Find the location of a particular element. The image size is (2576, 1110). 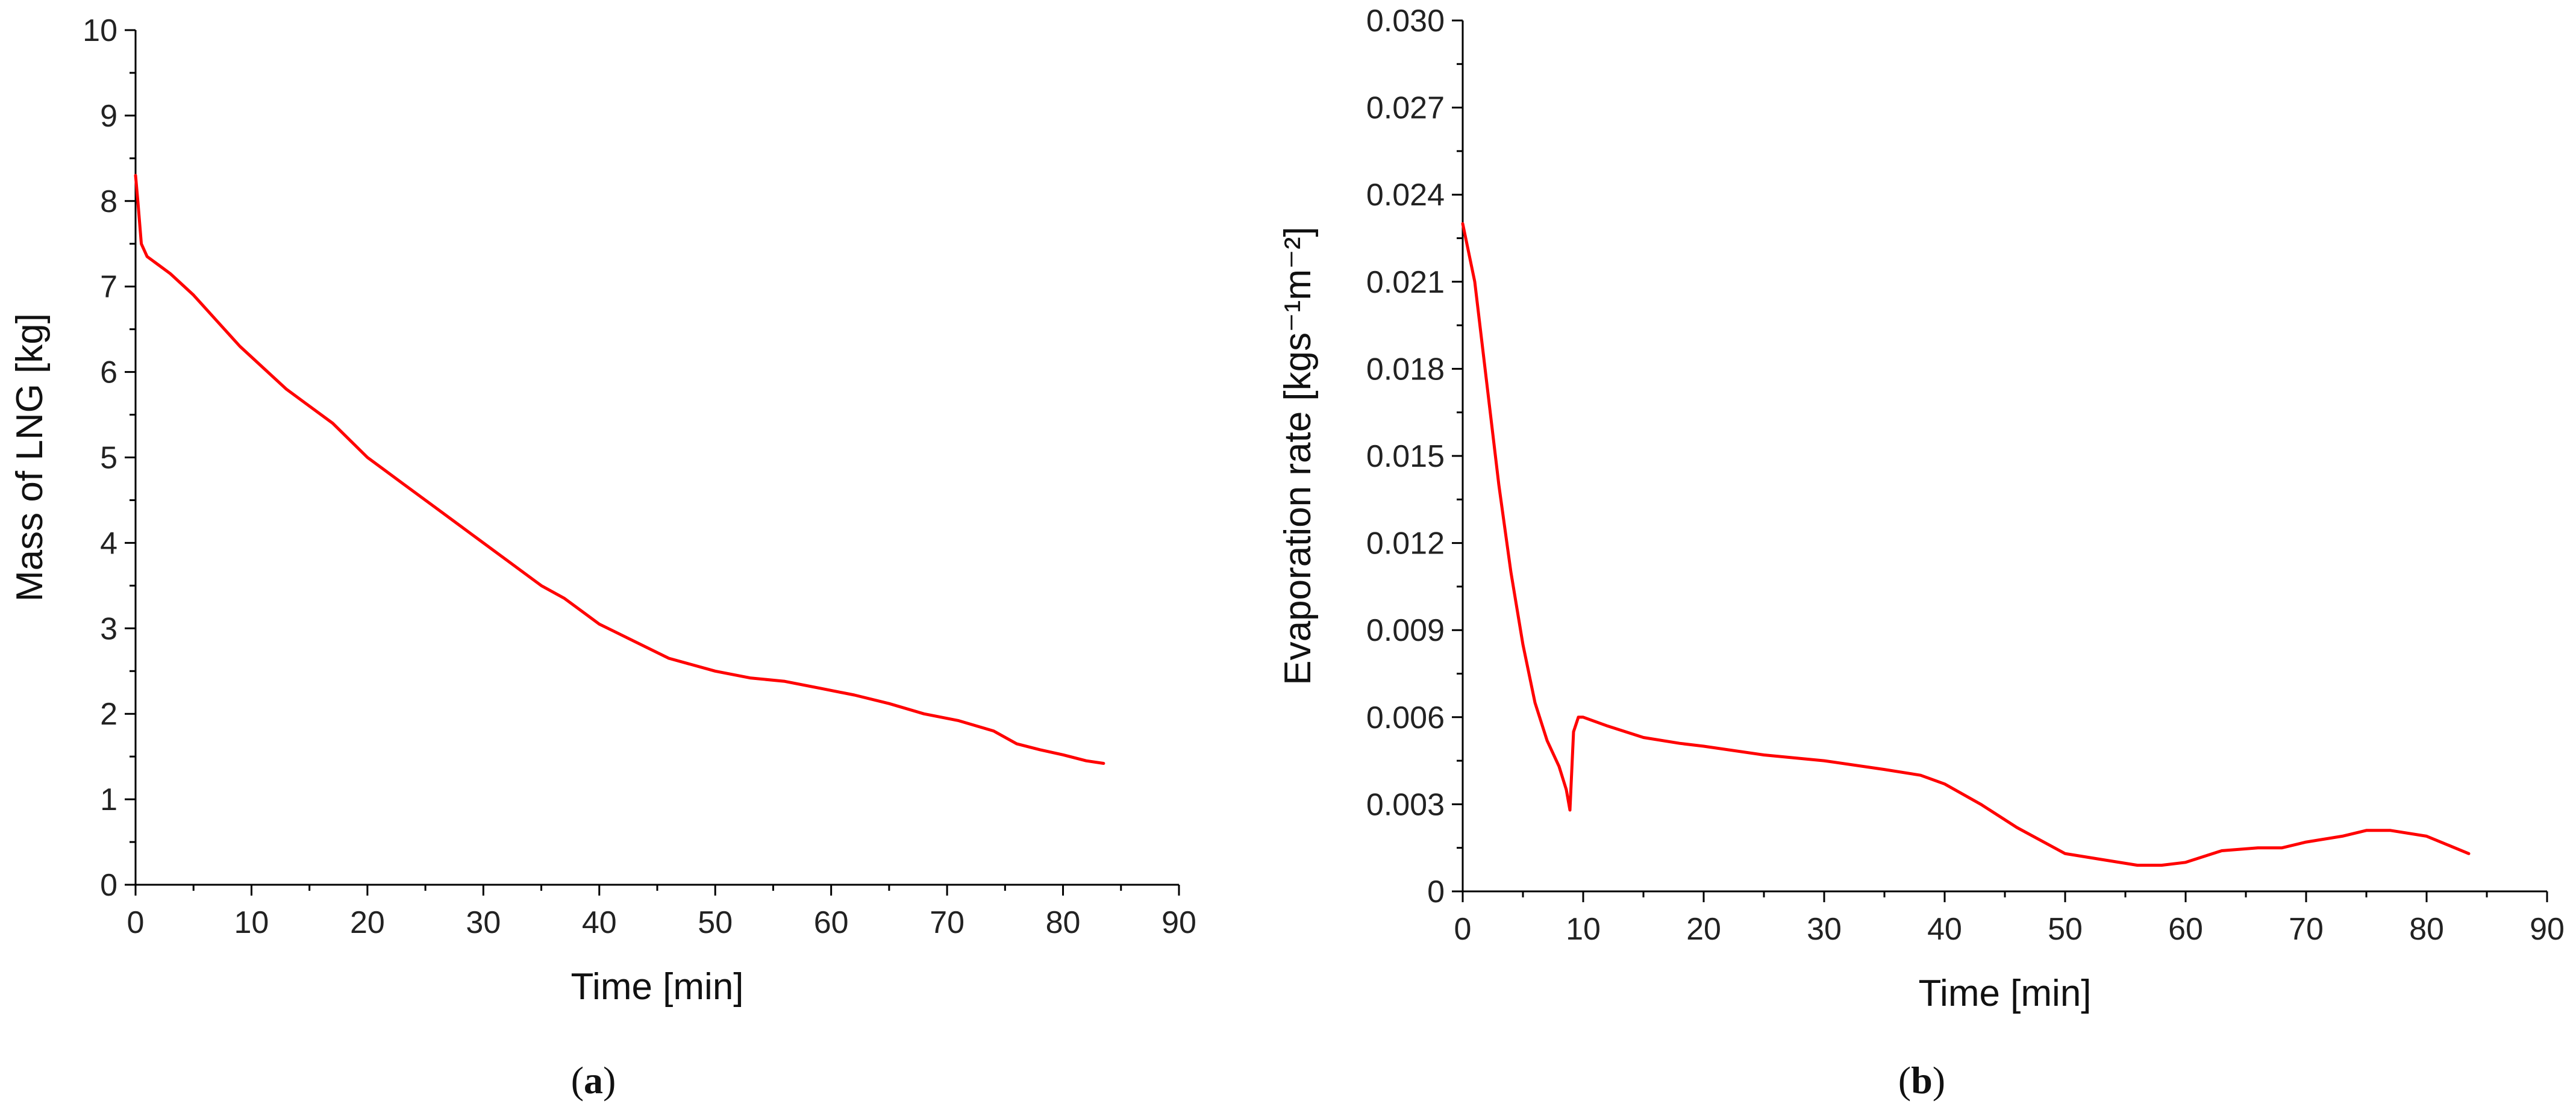

y-tick-label: 8 is located at coordinates (109, 201).